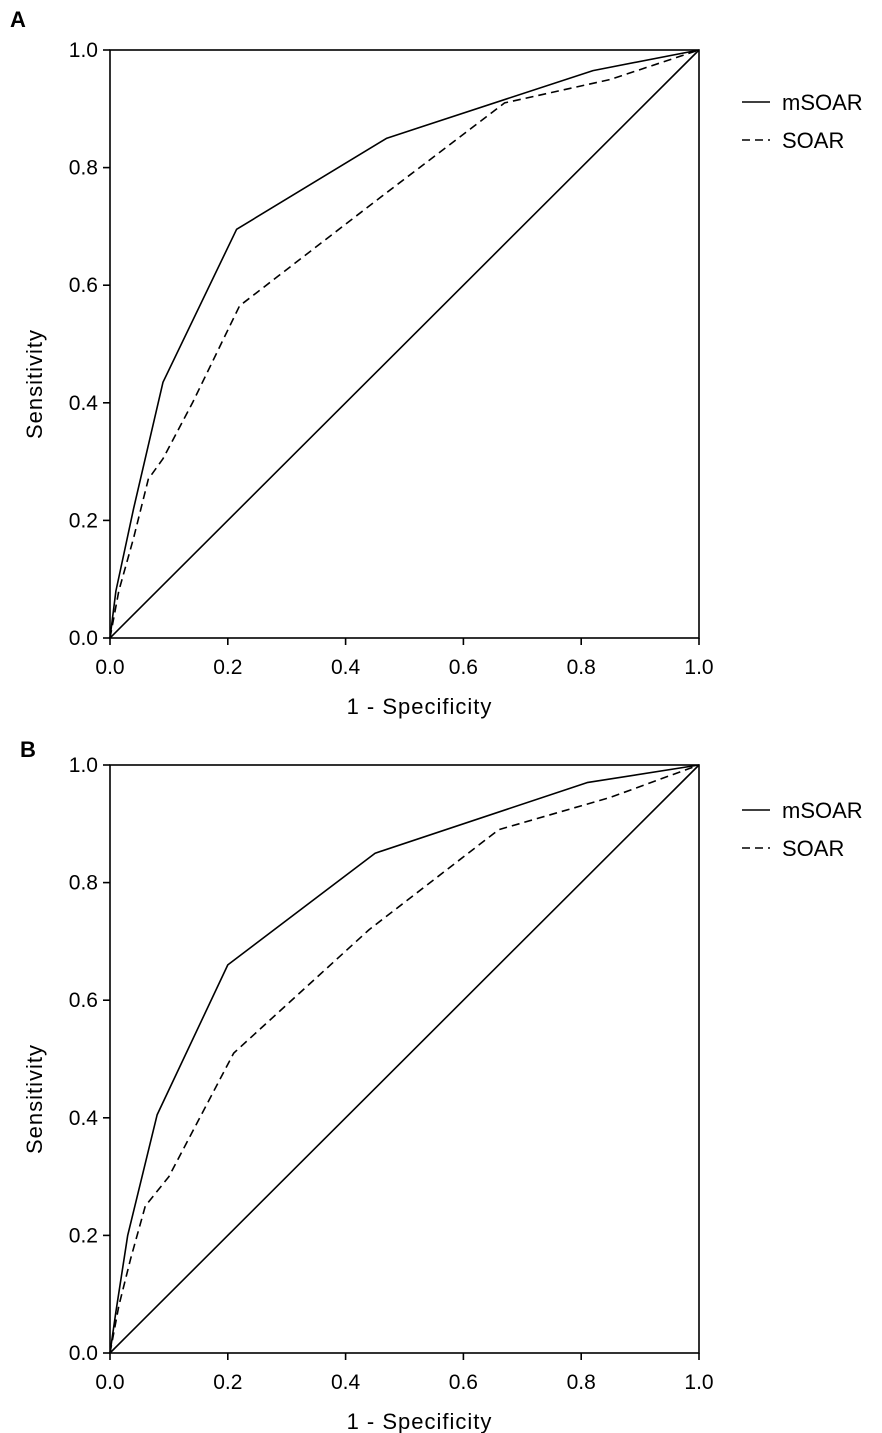  I want to click on panel-label: A, so click(18, 19).